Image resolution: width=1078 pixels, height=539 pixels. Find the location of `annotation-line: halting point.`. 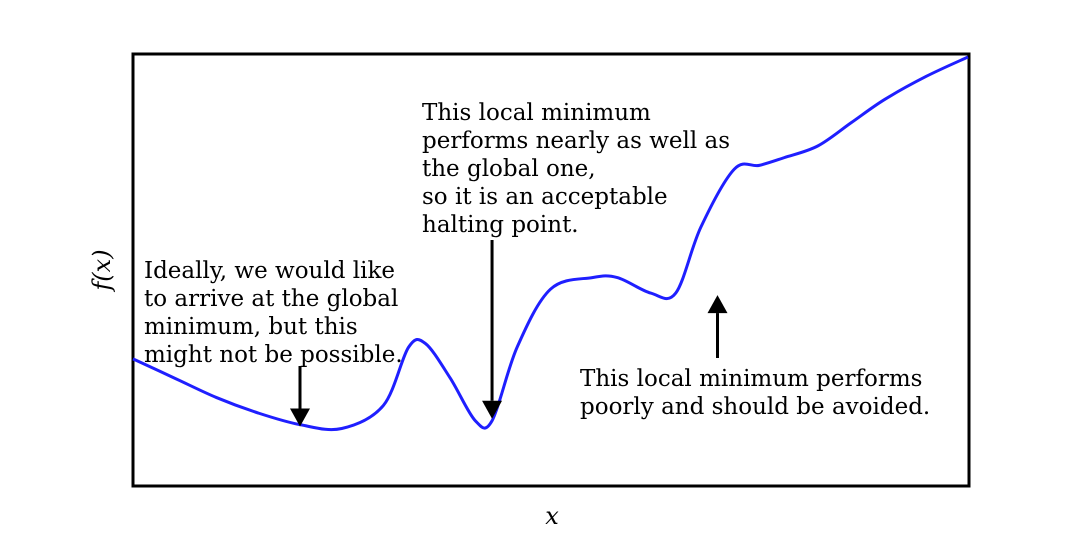

annotation-line: halting point. is located at coordinates (500, 225).